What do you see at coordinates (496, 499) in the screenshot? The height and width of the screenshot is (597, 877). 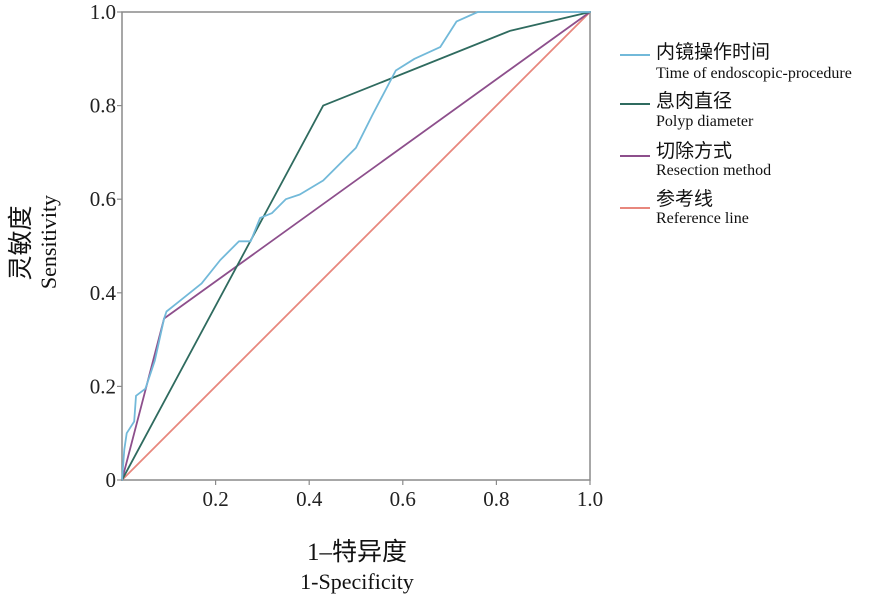 I see `x-tick-label: 0.8` at bounding box center [496, 499].